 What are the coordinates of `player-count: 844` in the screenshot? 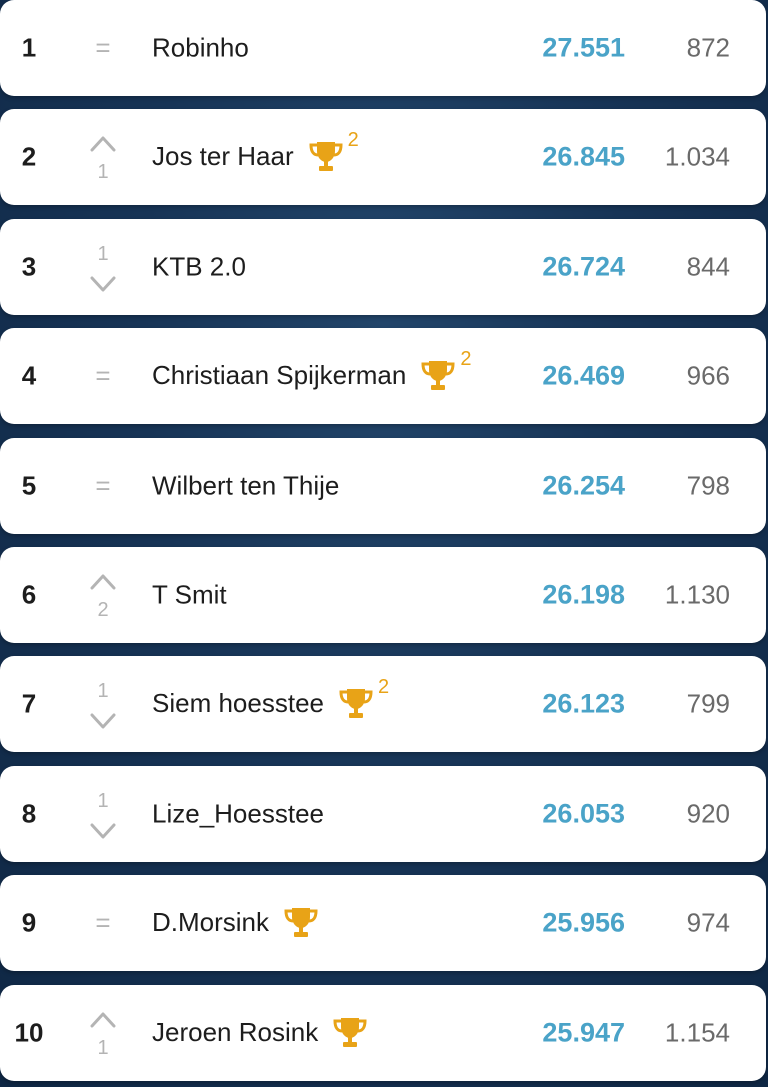 It's located at (708, 266).